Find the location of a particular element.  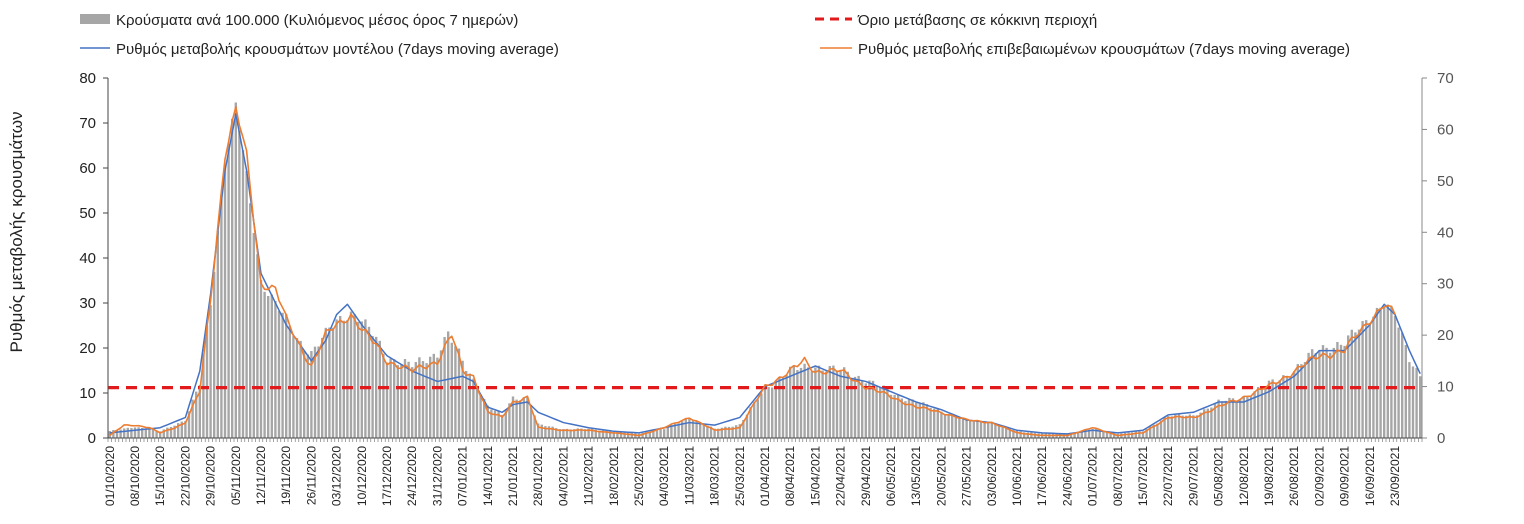

x-tick-label: 31/12/2020 is located at coordinates (437, 476).